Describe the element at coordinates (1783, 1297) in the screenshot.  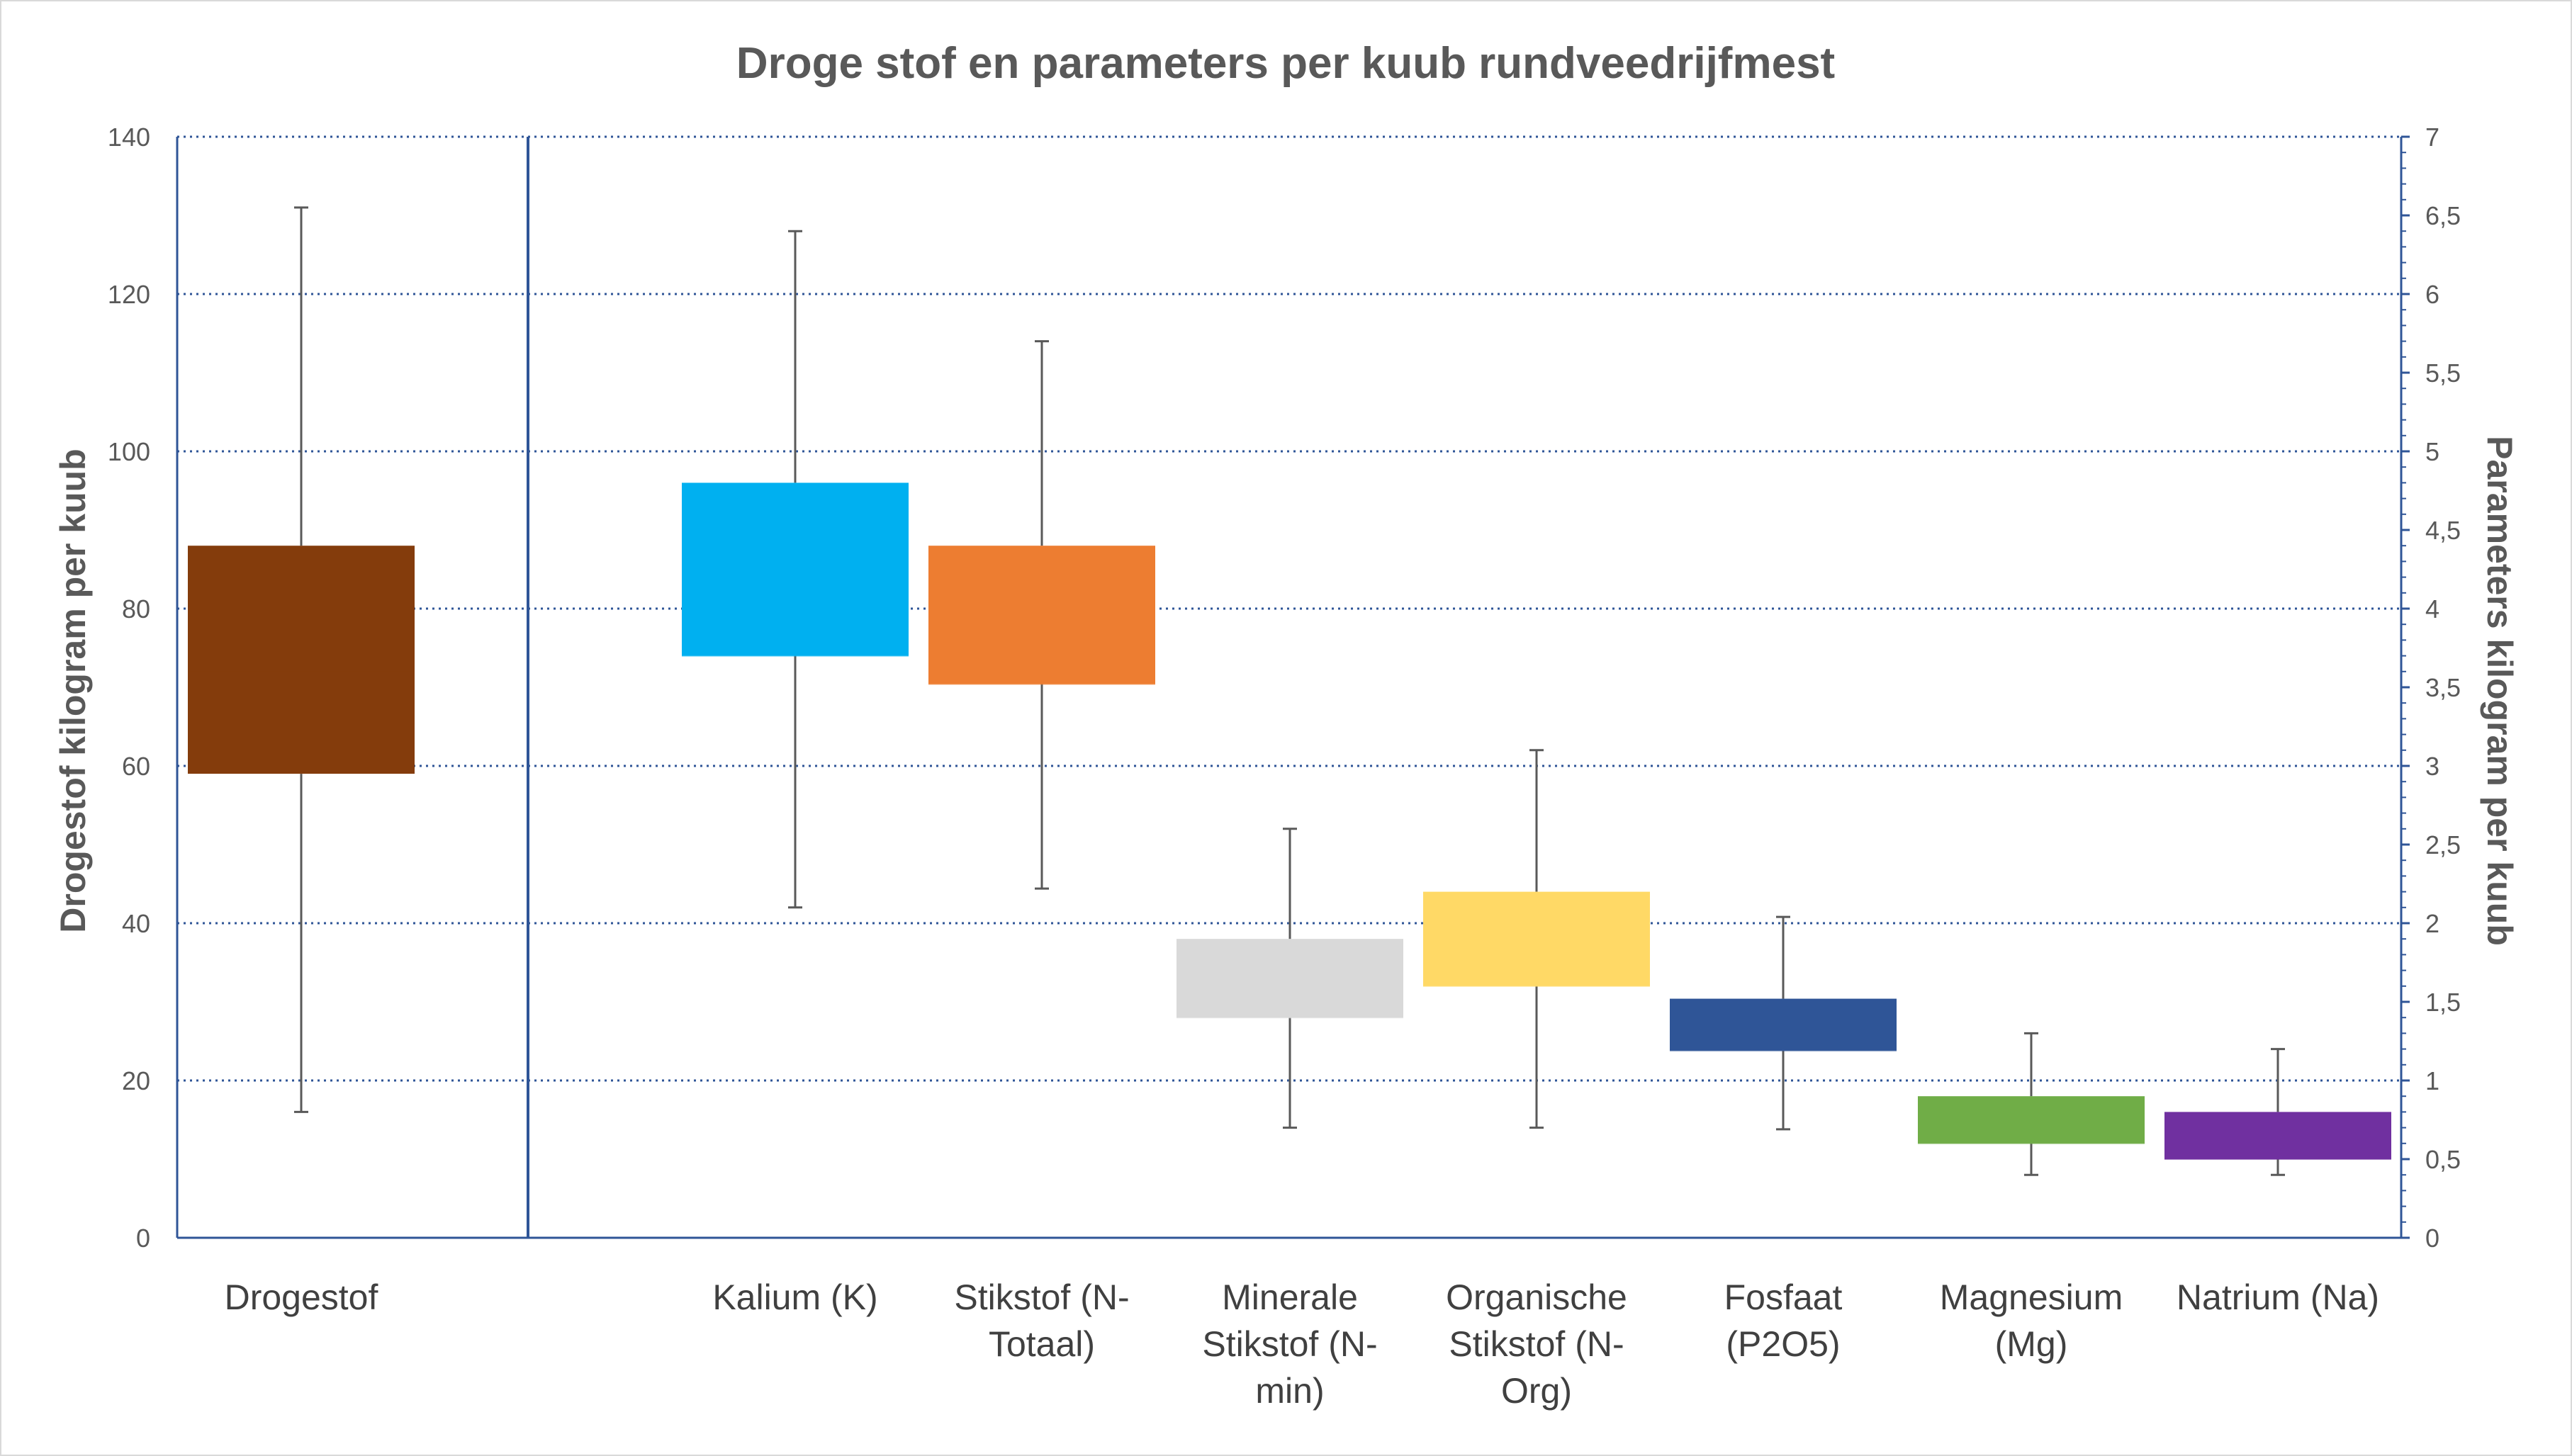
I see `category-label: Fosfaat` at that location.